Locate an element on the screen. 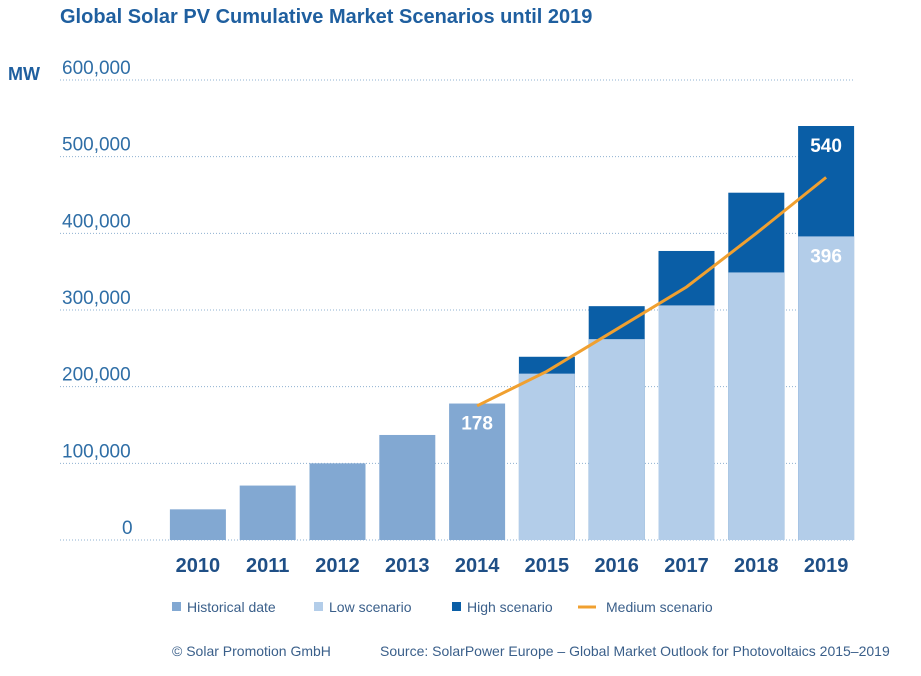 The height and width of the screenshot is (676, 921). y-tick-label: 100,000 is located at coordinates (96, 451).